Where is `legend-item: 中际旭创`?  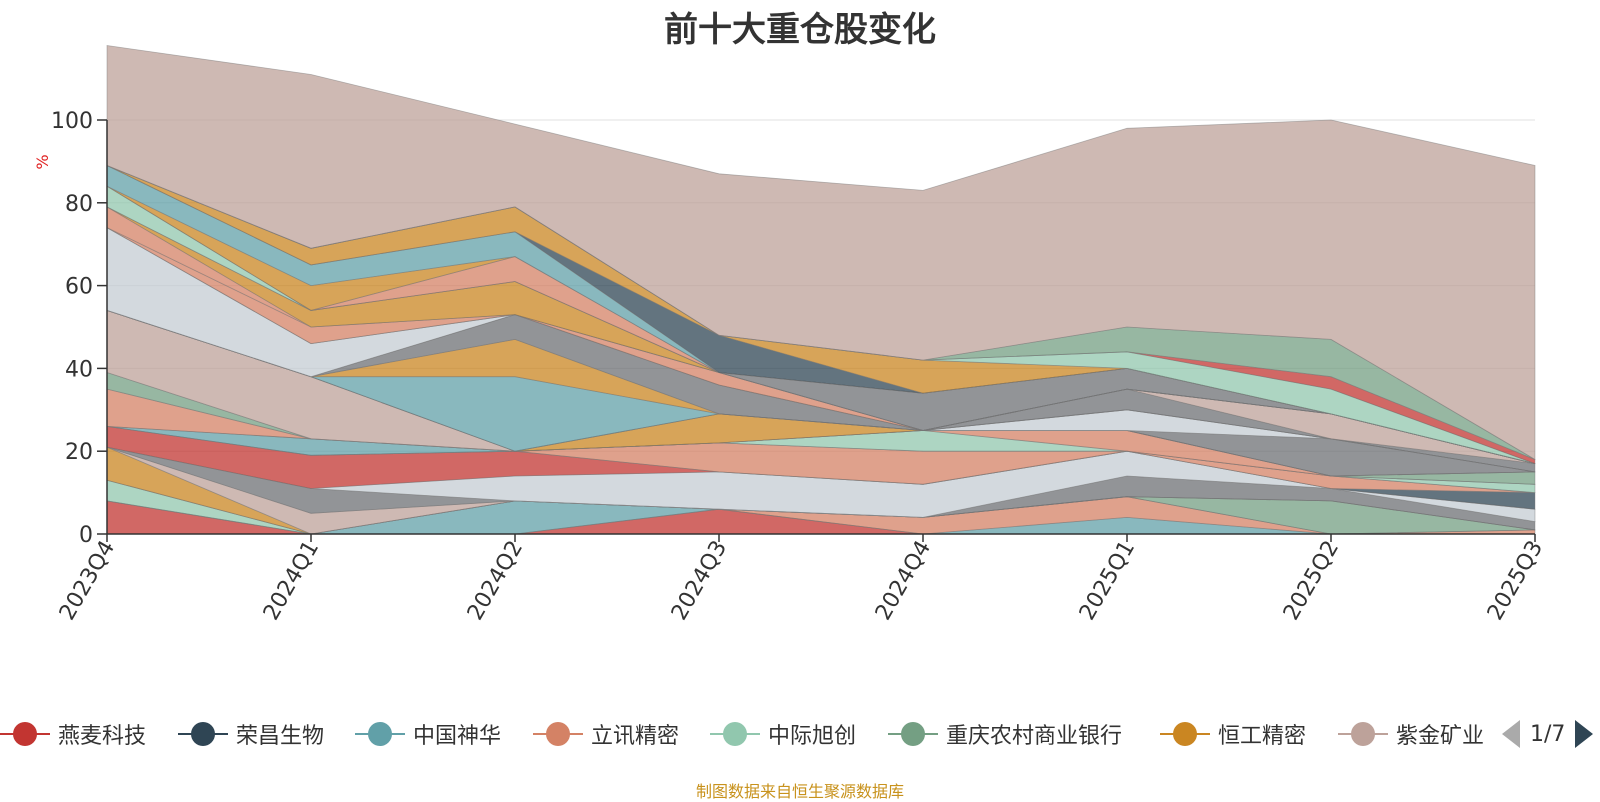
legend-item: 中际旭创 is located at coordinates (783, 734).